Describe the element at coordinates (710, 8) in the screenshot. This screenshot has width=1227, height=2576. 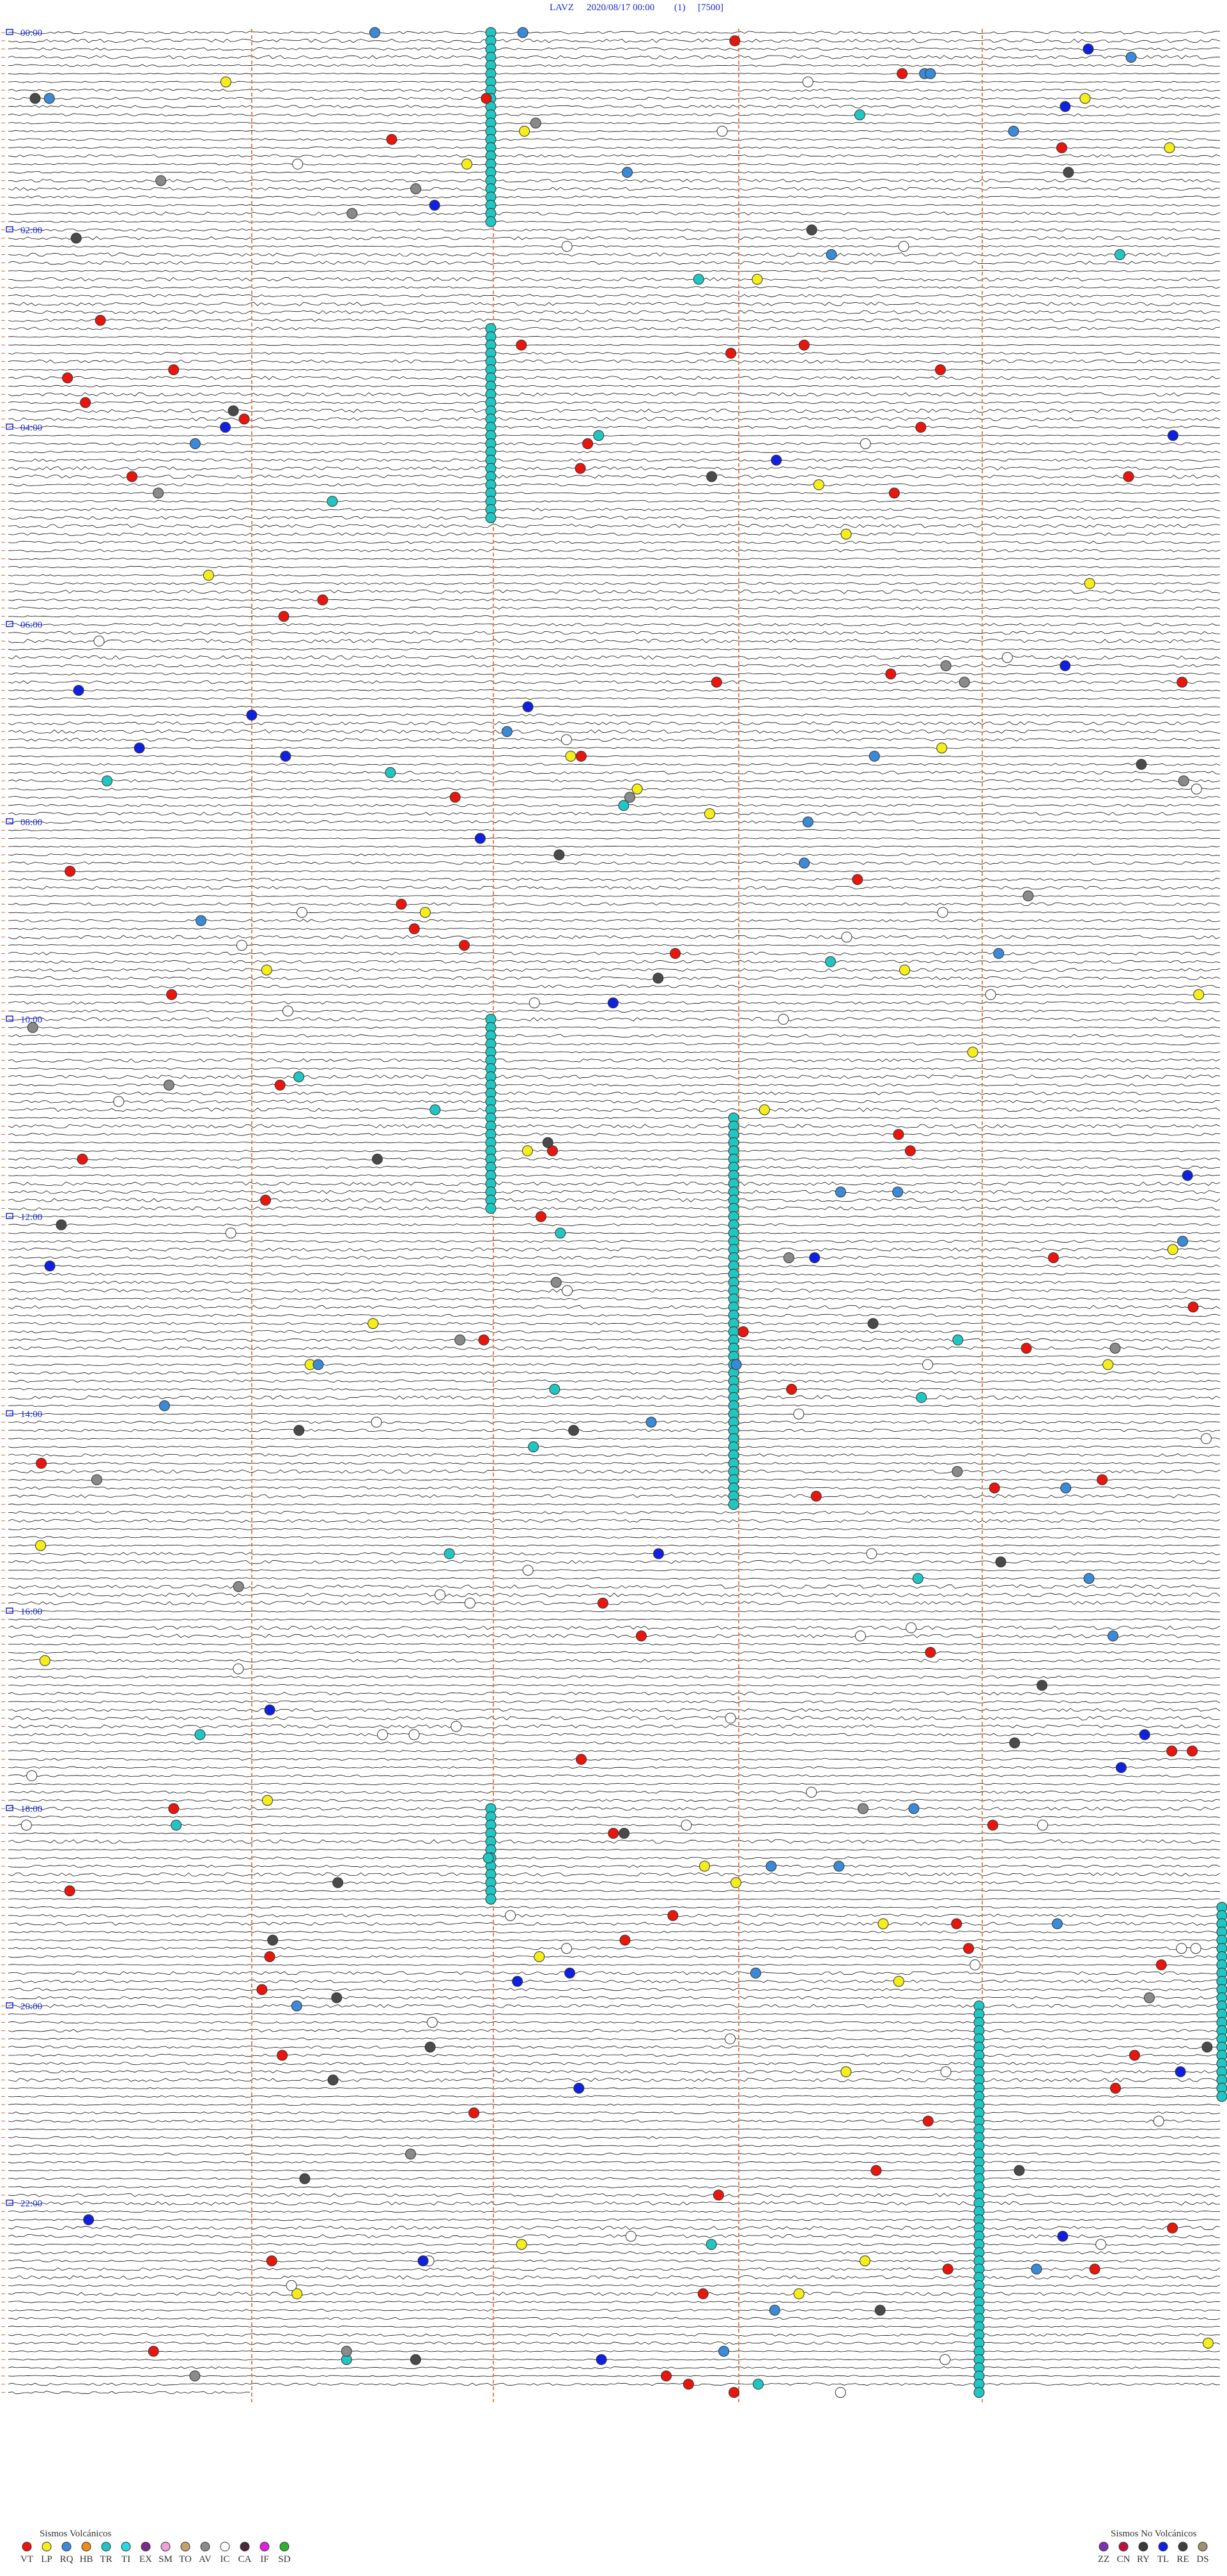
I see `scale: [7500]` at that location.